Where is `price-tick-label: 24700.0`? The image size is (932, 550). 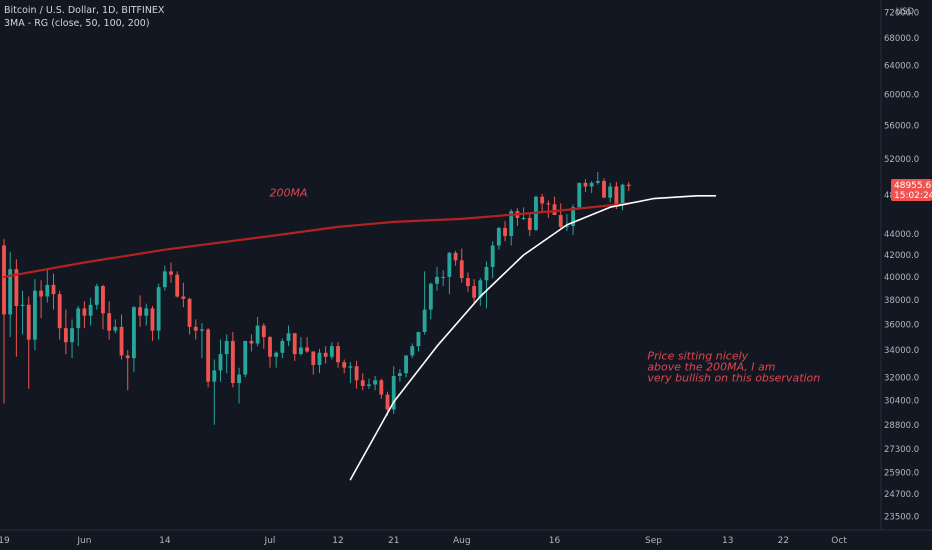
price-tick-label: 24700.0 is located at coordinates (901, 495).